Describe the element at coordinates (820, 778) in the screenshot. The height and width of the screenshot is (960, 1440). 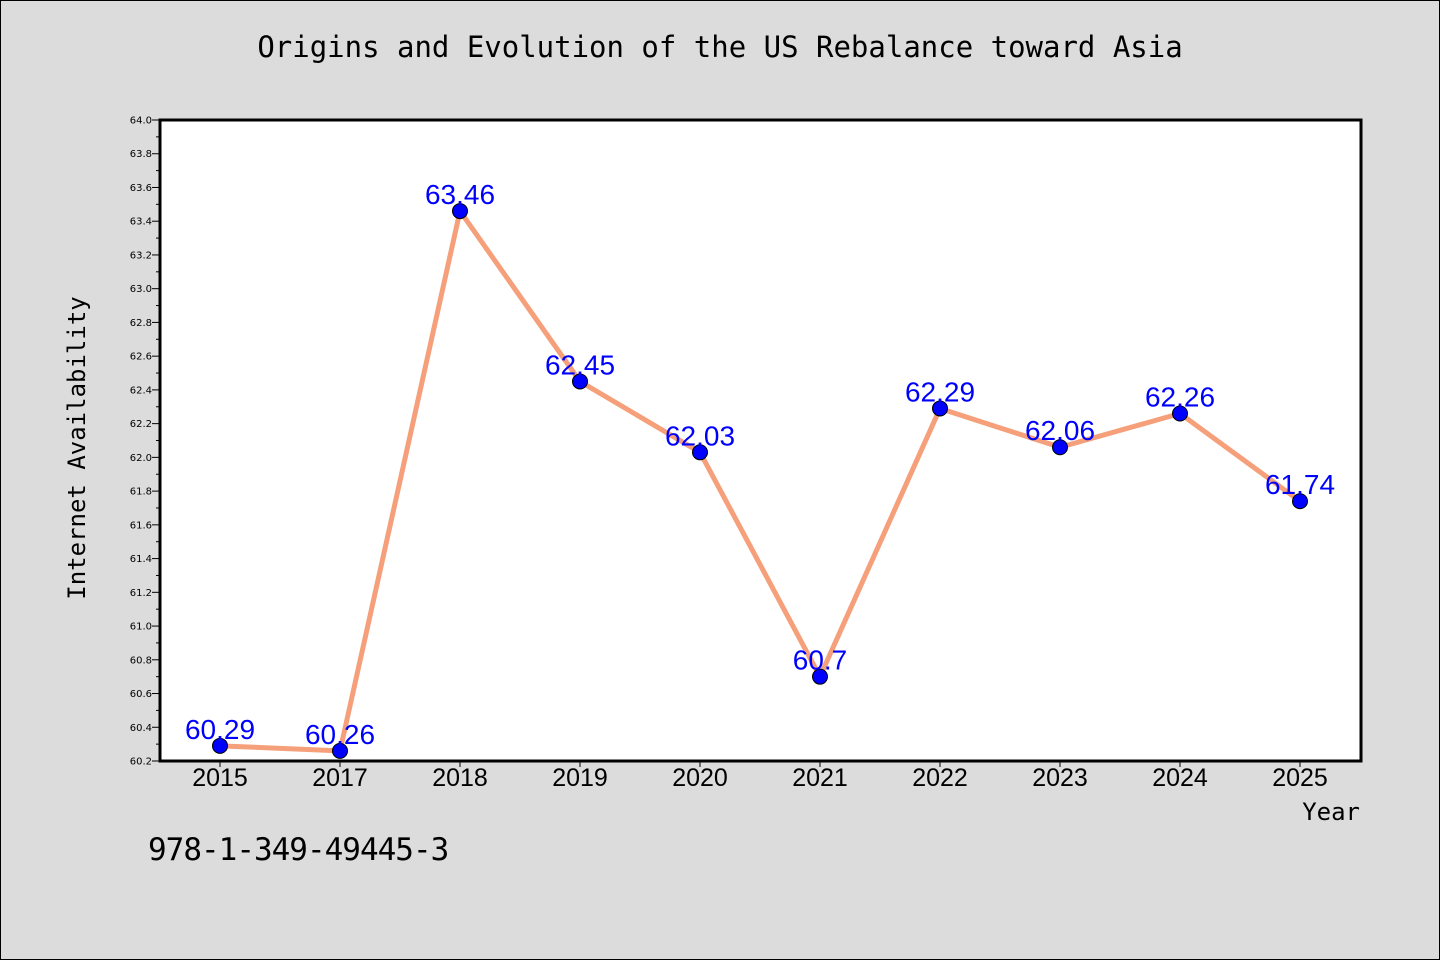
I see `x-tick-label: 2021` at that location.